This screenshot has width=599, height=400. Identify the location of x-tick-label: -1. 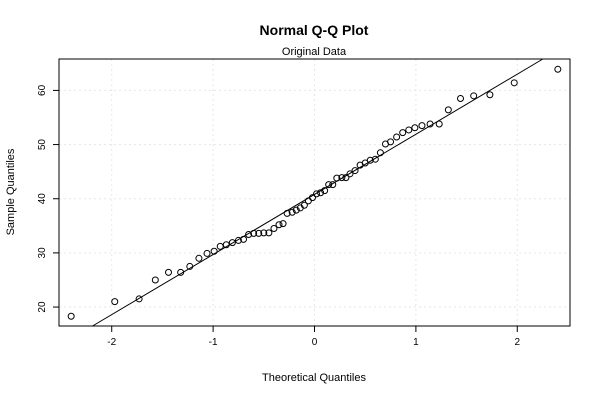
(213, 342).